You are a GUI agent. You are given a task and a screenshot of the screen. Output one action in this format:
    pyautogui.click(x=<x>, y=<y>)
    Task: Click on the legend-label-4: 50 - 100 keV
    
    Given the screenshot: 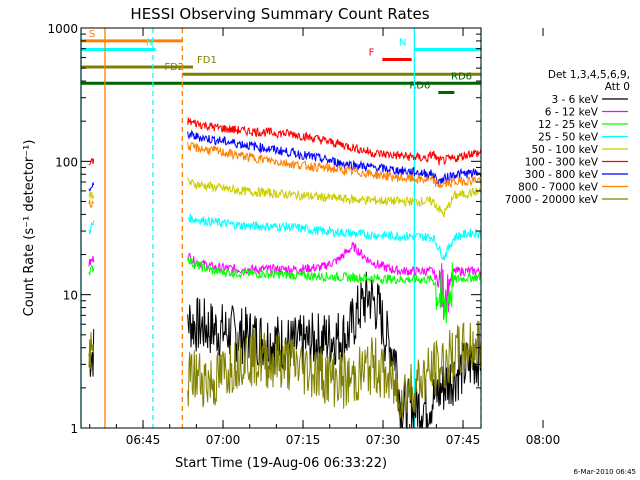 What is the action you would take?
    pyautogui.click(x=564, y=150)
    